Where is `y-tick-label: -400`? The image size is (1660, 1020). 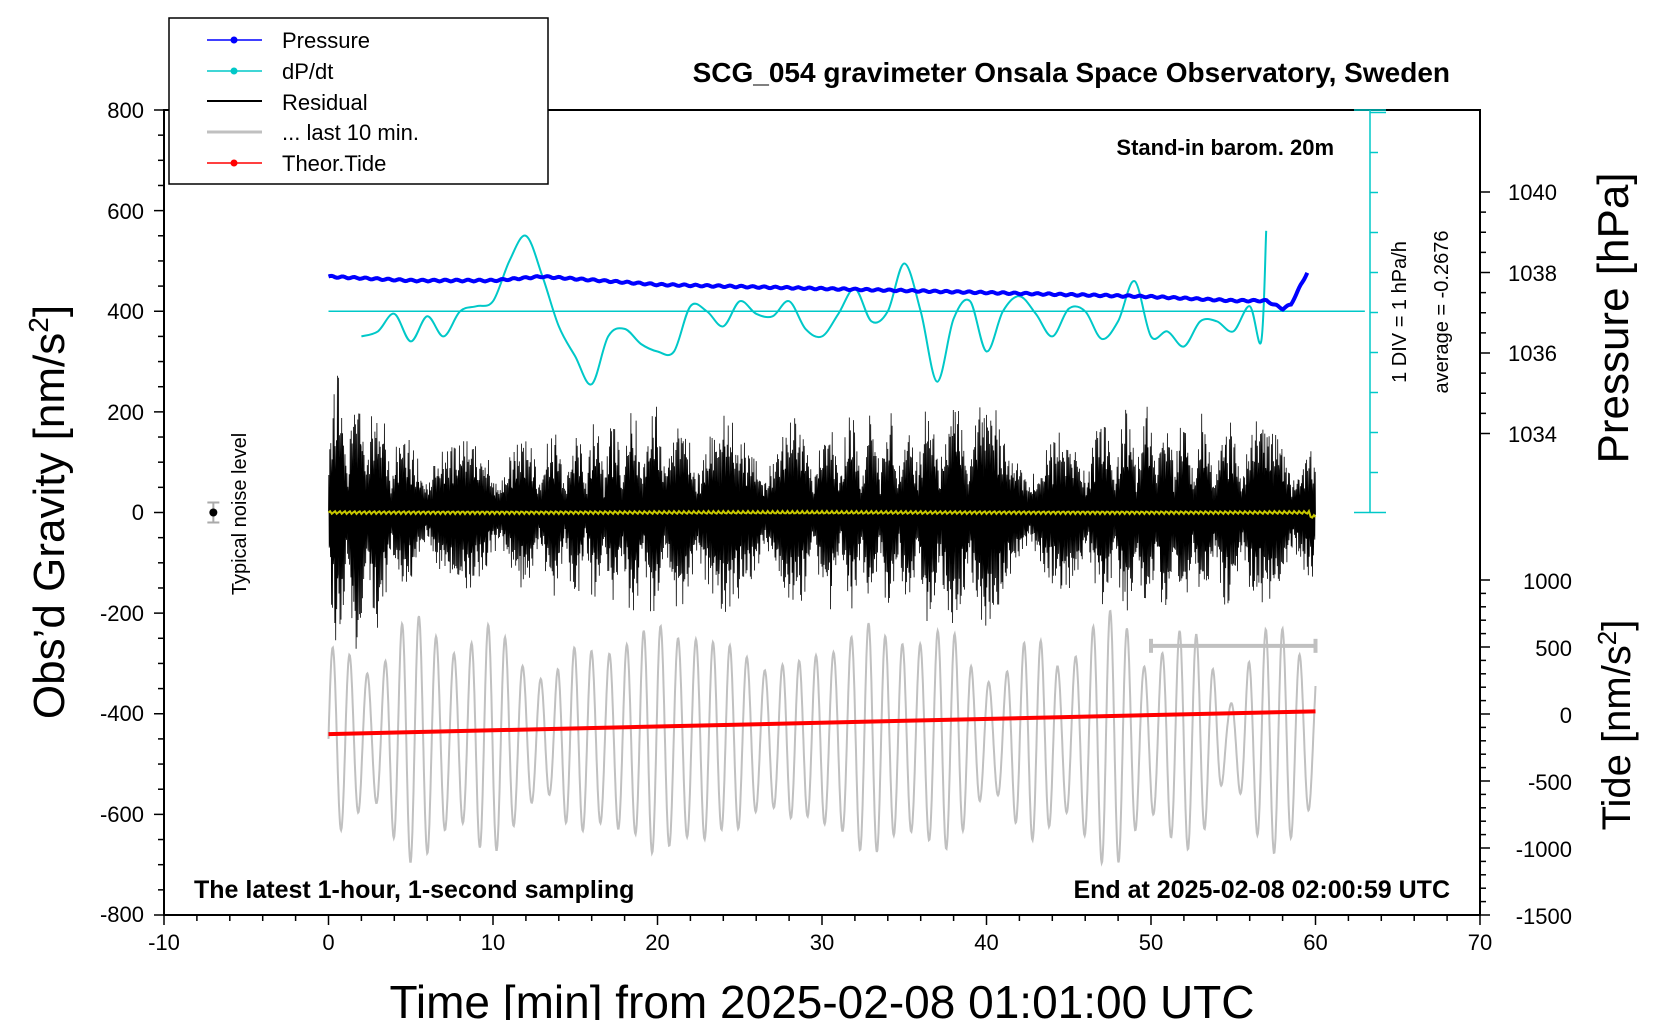 y-tick-label: -400 is located at coordinates (122, 713).